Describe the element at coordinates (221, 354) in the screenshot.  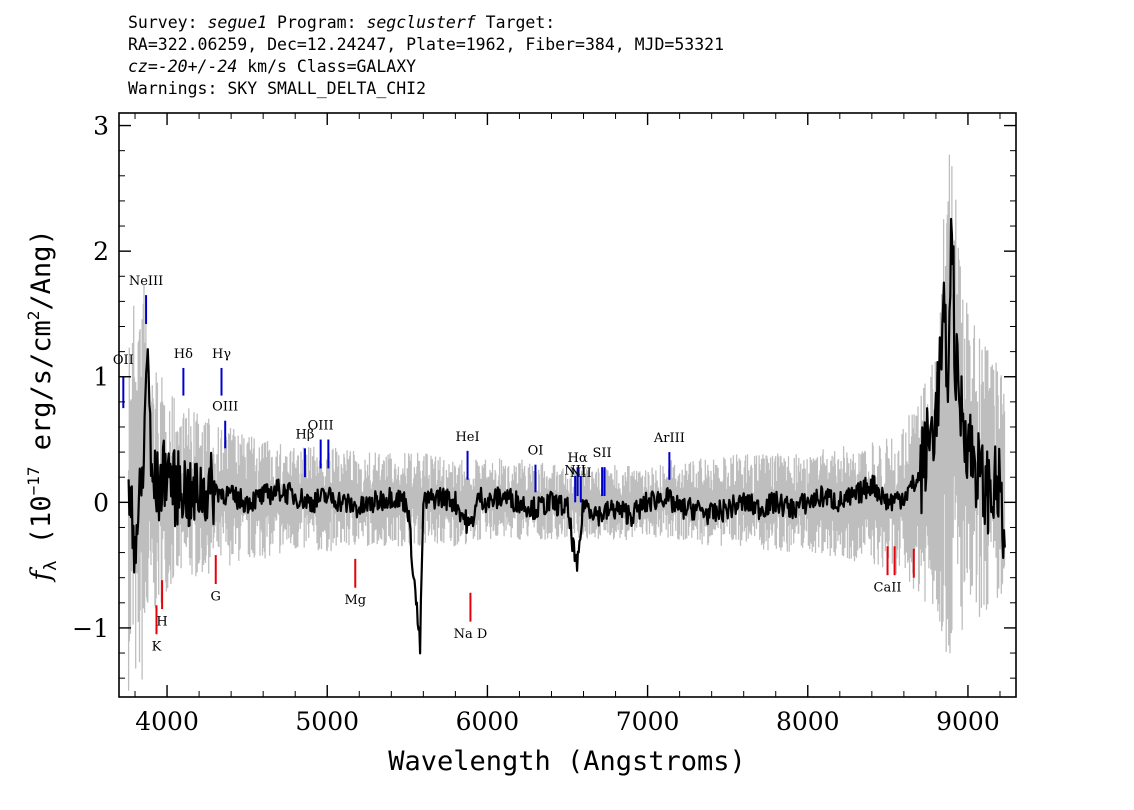
I see `emission-line-label: Hγ` at that location.